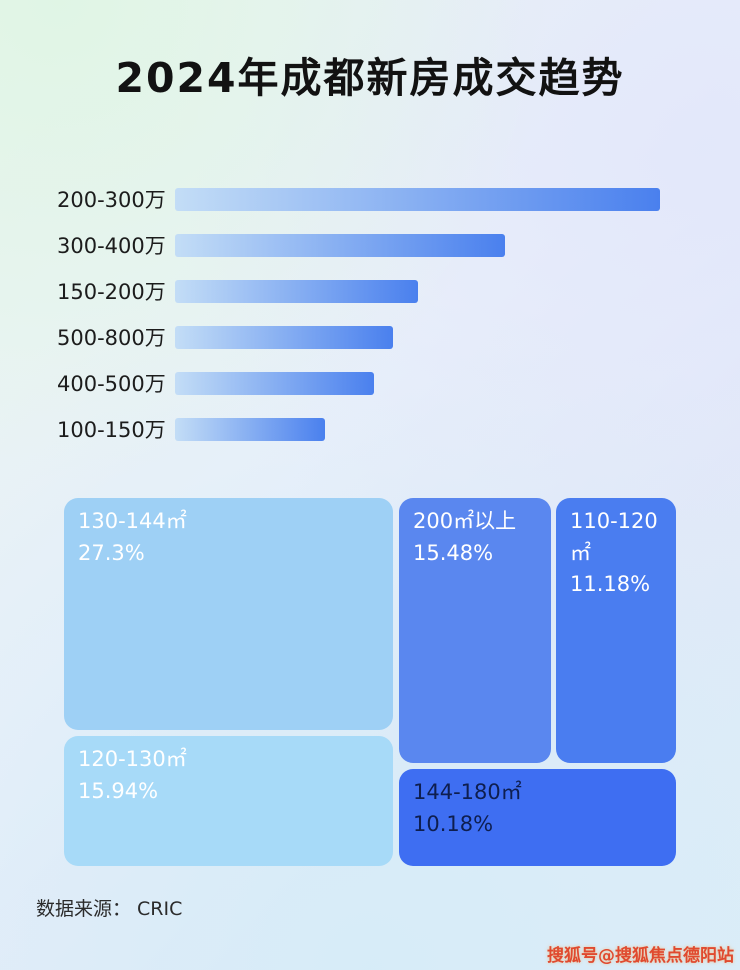 Image resolution: width=740 pixels, height=970 pixels. I want to click on treemap-block-110-120: 110-120㎡ 11.18%, so click(616, 630).